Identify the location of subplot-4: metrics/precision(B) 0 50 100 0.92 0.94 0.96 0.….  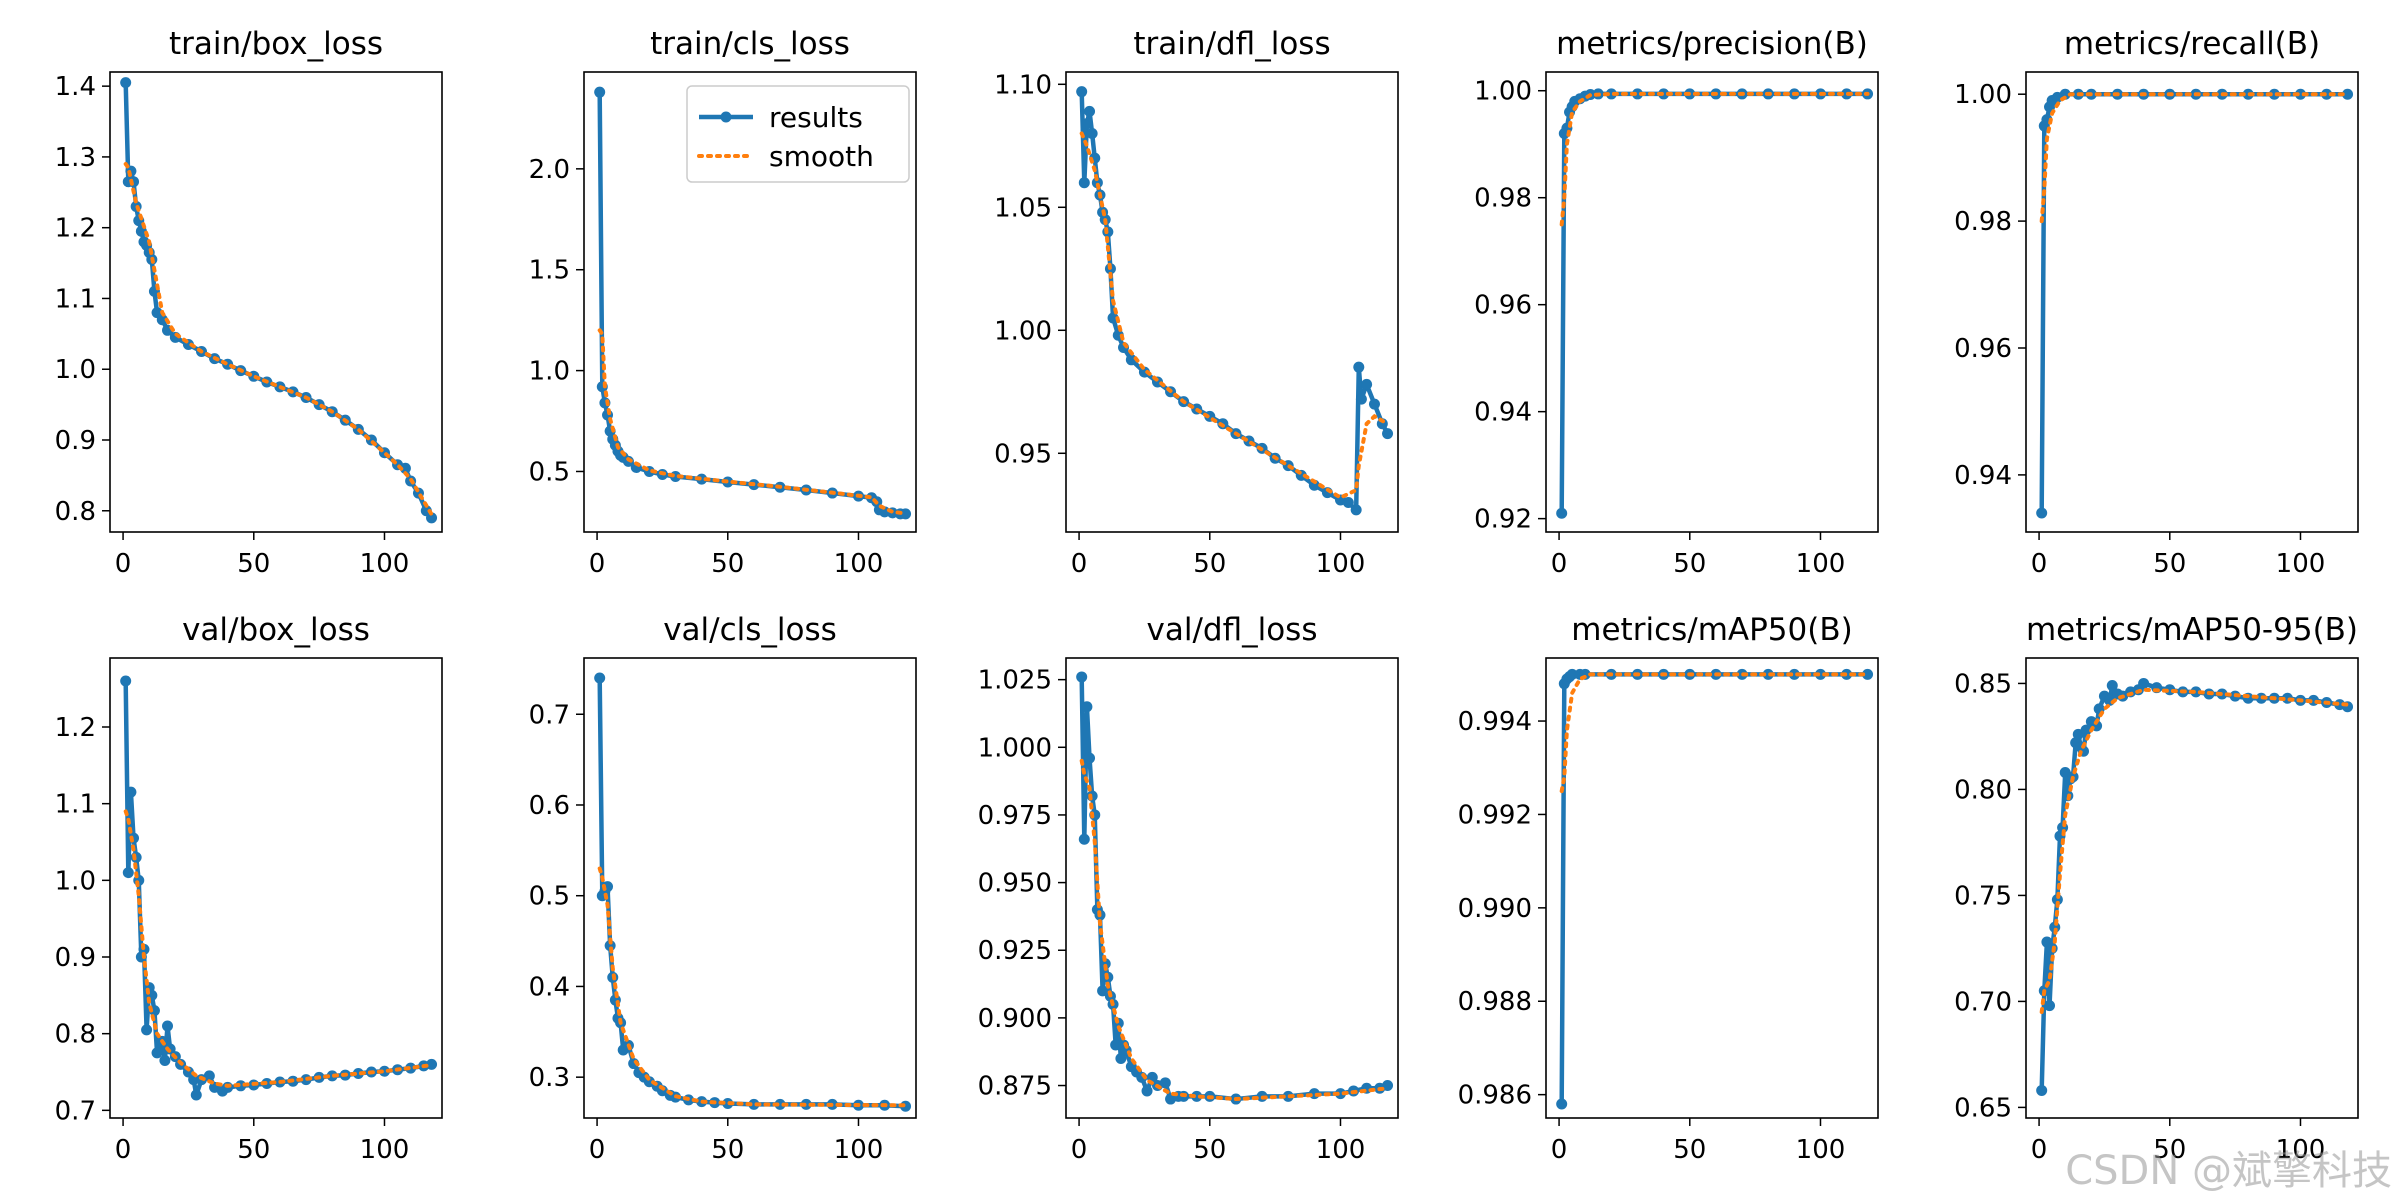
(1676, 302).